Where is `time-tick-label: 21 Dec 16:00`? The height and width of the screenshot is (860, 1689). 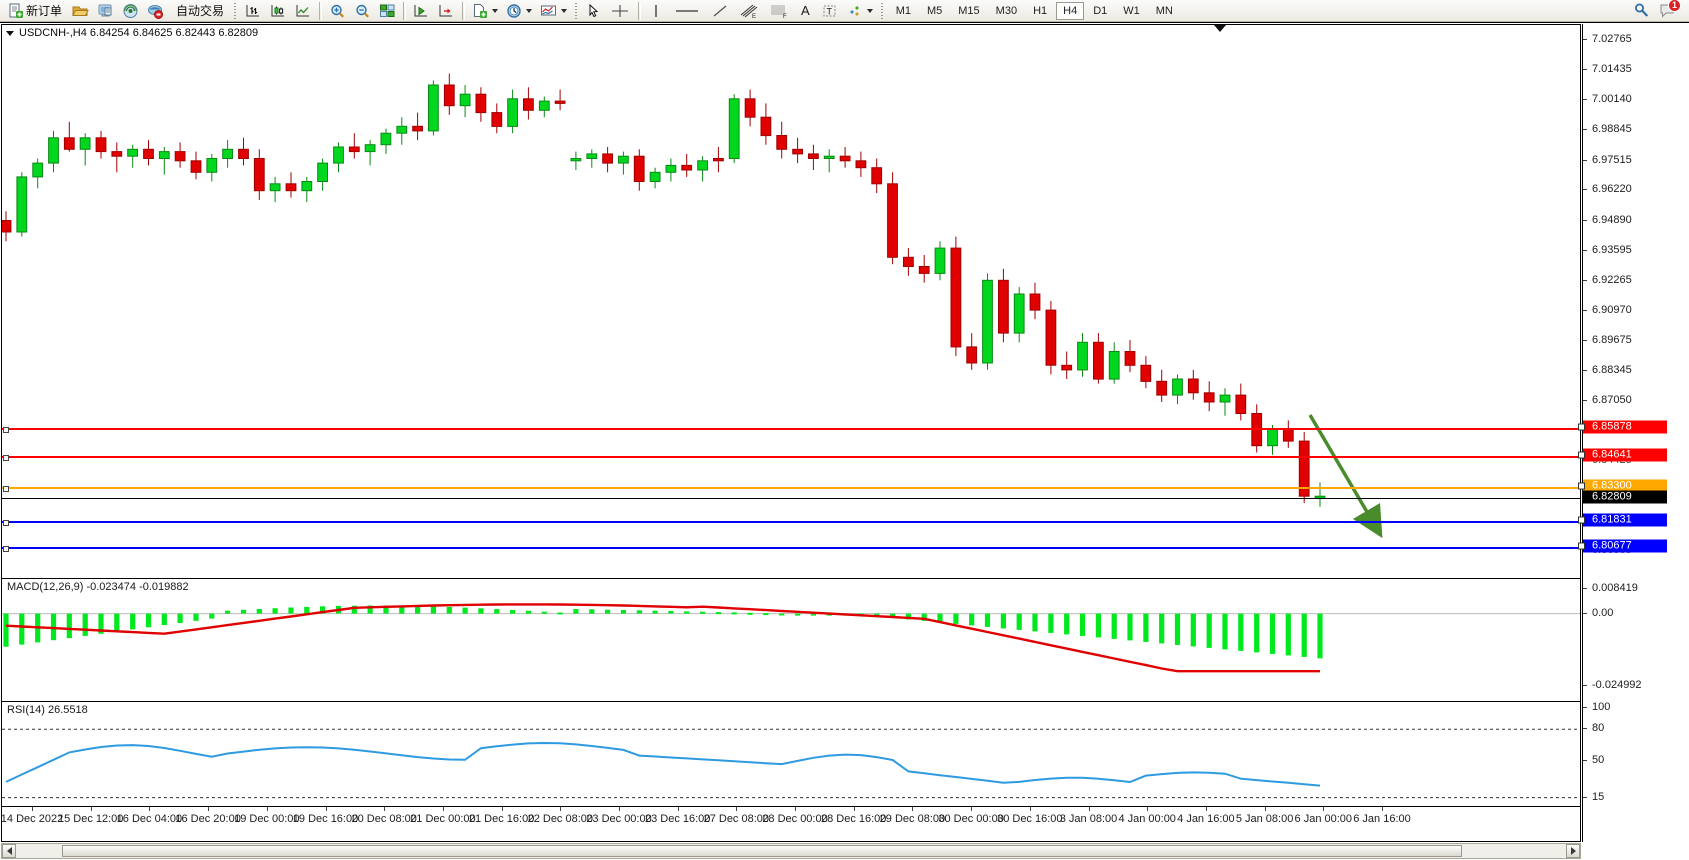 time-tick-label: 21 Dec 16:00 is located at coordinates (501, 819).